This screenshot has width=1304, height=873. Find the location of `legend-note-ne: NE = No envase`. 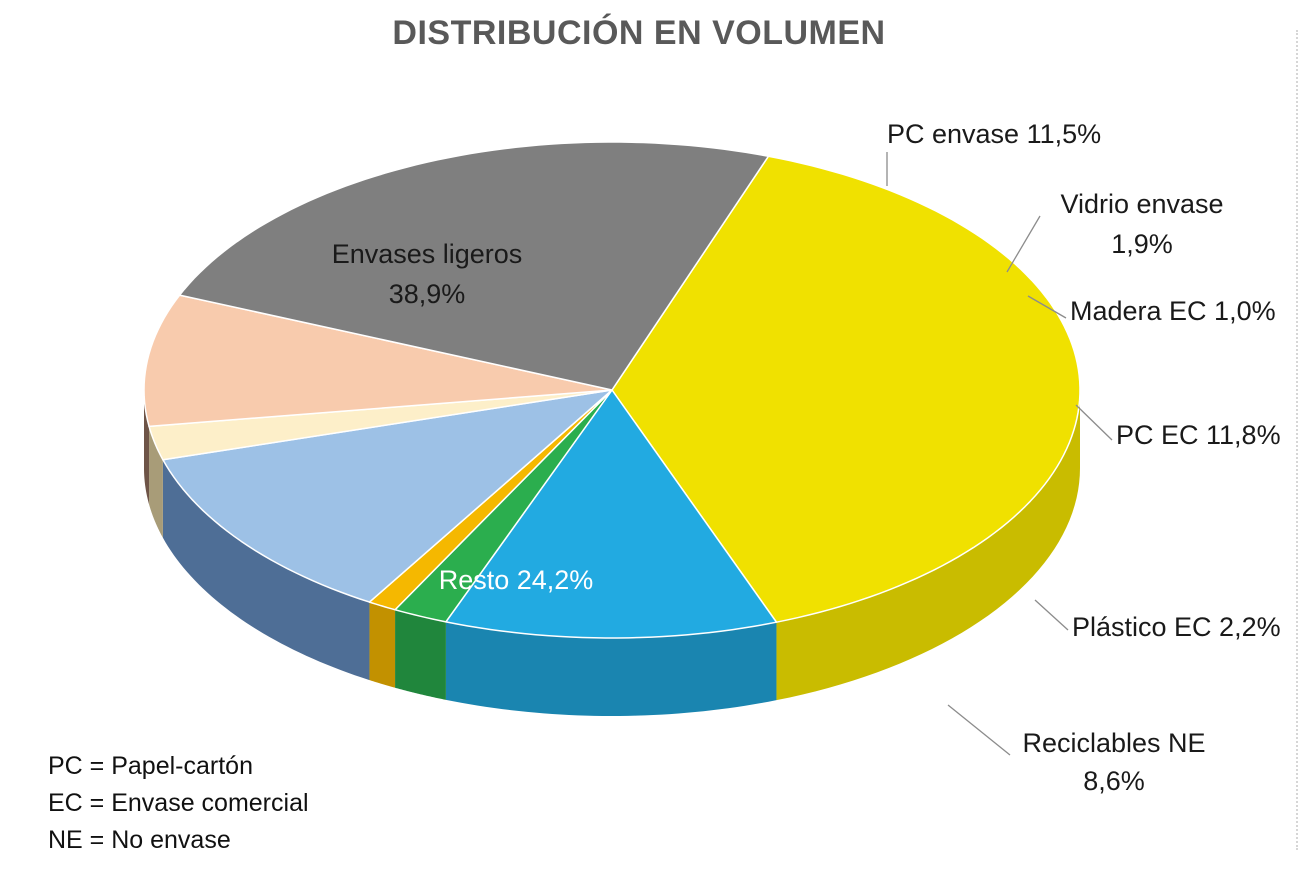

legend-note-ne: NE = No envase is located at coordinates (139, 840).